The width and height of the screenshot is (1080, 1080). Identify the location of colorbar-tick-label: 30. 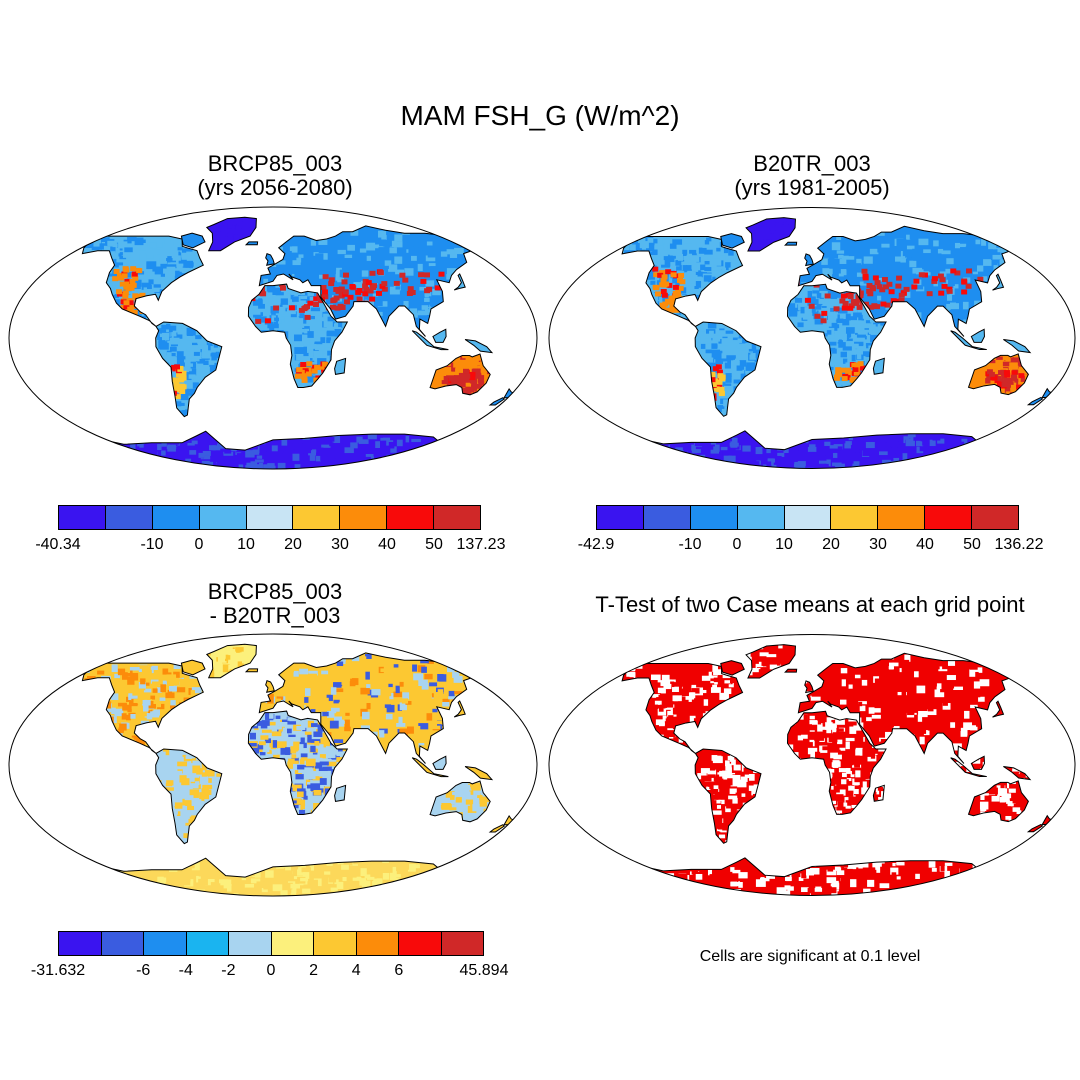
(340, 544).